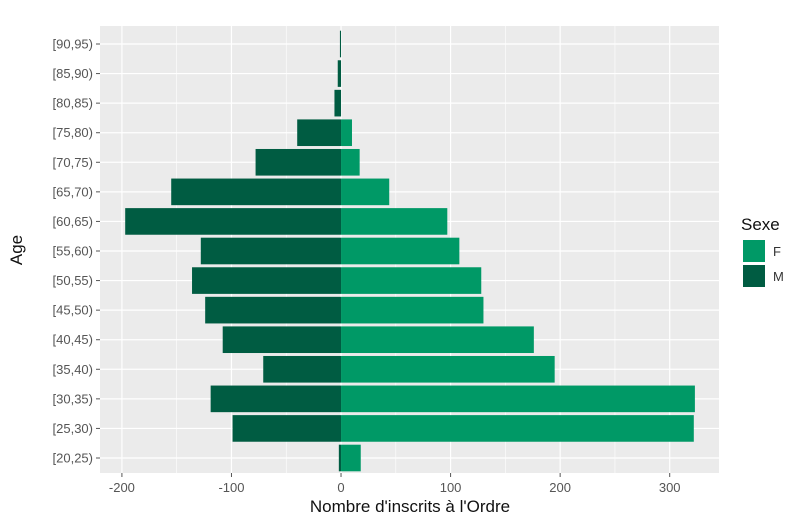 Image resolution: width=790 pixels, height=520 pixels. What do you see at coordinates (760, 224) in the screenshot?
I see `legend-title: Sexe` at bounding box center [760, 224].